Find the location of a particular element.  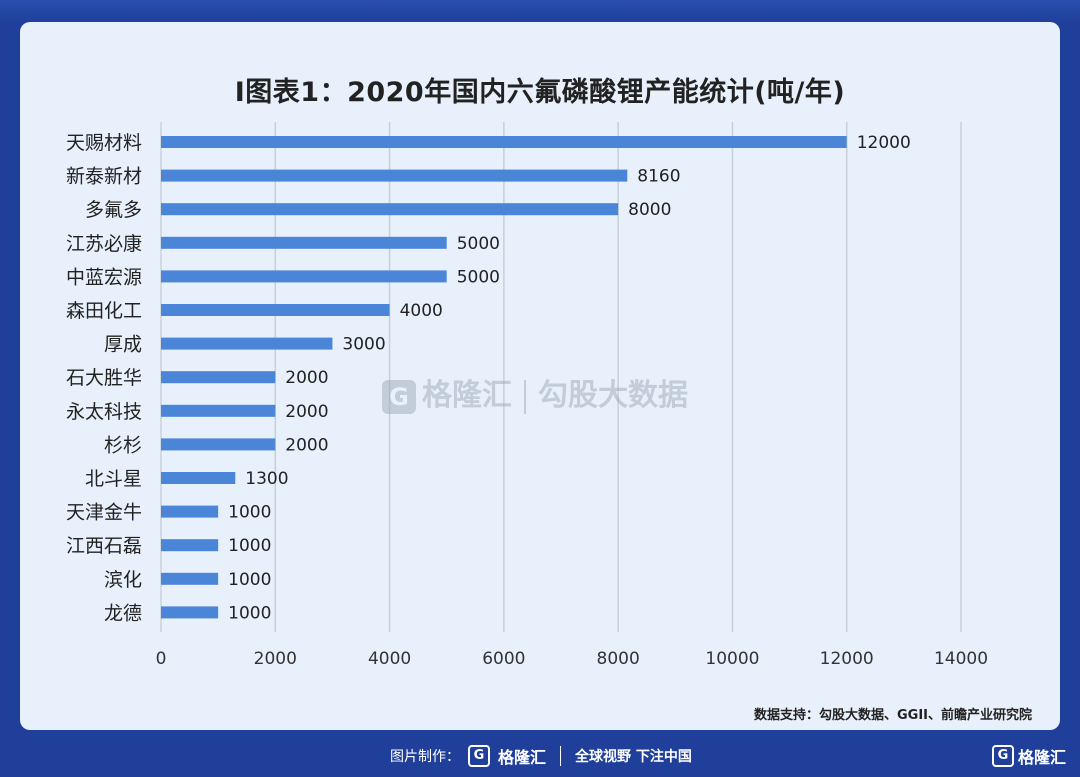

x-tick-label: 10000 is located at coordinates (732, 659).